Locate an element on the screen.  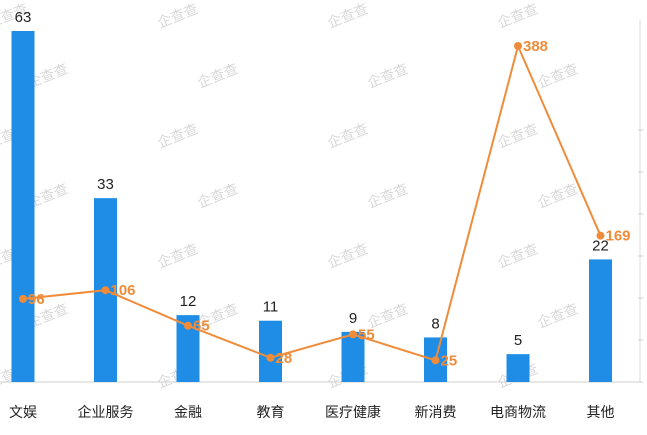
bar-value-label: 9 is located at coordinates (353, 318).